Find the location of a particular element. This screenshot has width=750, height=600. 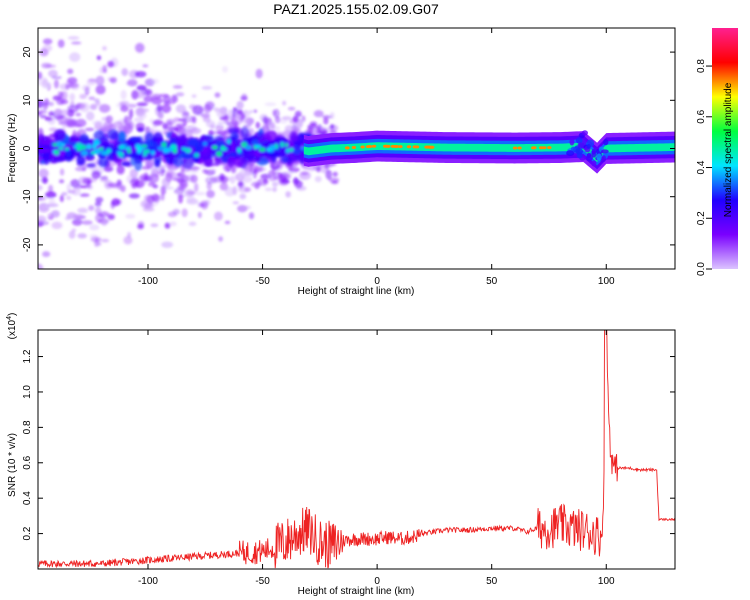

spectrogram-x-tick-label: 0 is located at coordinates (377, 281).